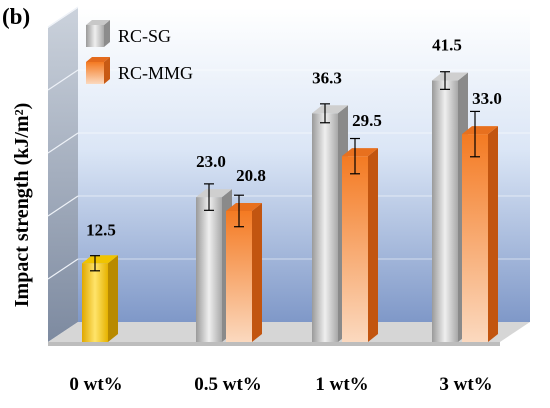 This screenshot has height=408, width=550. Describe the element at coordinates (447, 45) in the screenshot. I see `value-label-rc-sg: 41.5` at that location.